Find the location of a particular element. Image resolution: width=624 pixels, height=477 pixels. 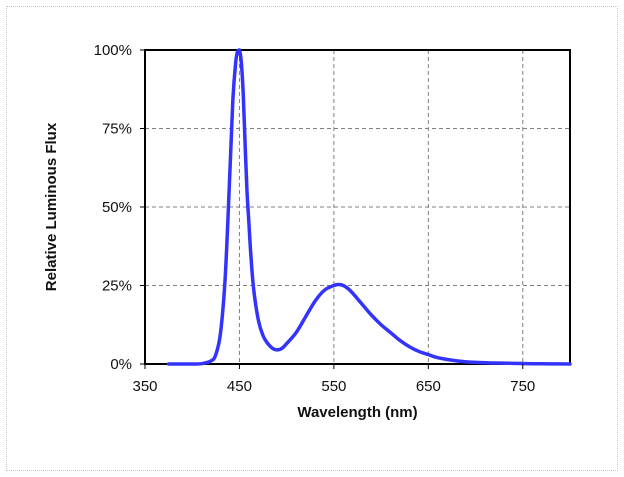

x-tick-label: 450 is located at coordinates (239, 386).